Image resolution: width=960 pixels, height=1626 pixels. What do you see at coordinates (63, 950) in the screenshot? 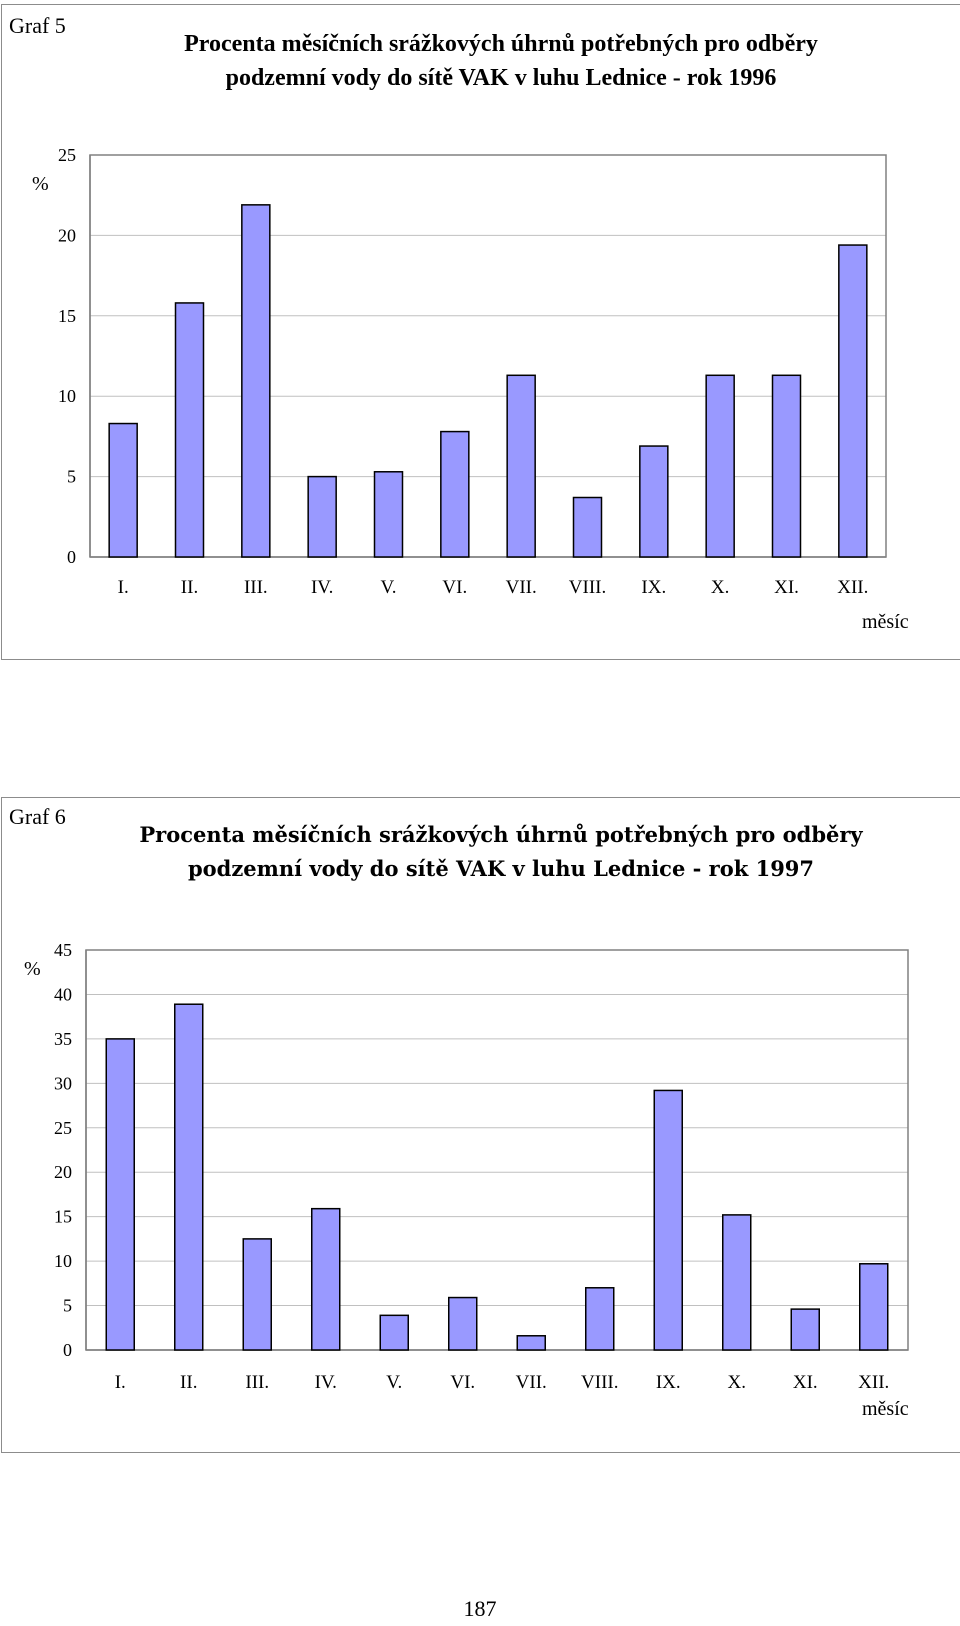
I see `y-tick-label: 45` at bounding box center [63, 950].